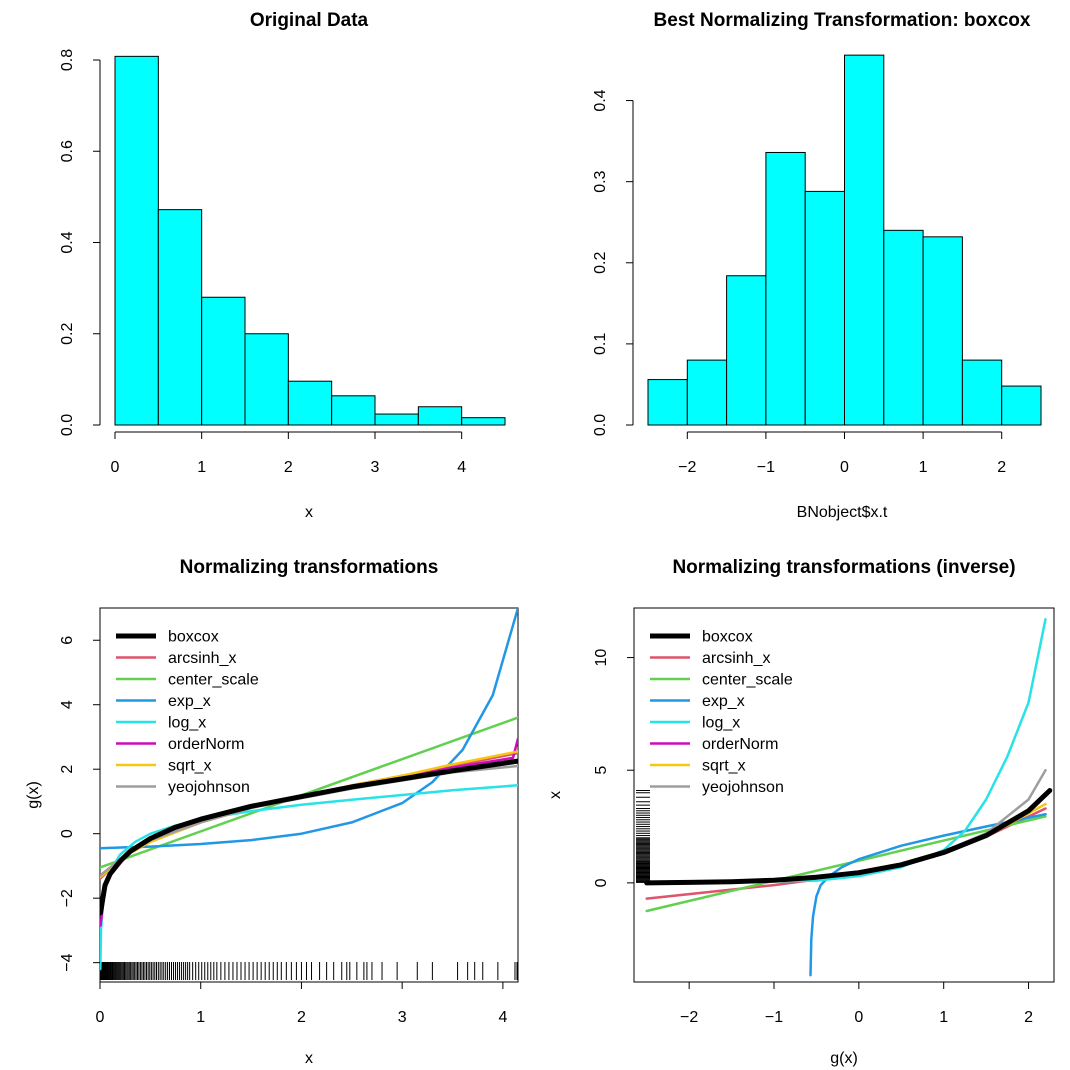 Image resolution: width=1070 pixels, height=1070 pixels. What do you see at coordinates (67, 60) in the screenshot?
I see `y-tick-label: 0.8` at bounding box center [67, 60].